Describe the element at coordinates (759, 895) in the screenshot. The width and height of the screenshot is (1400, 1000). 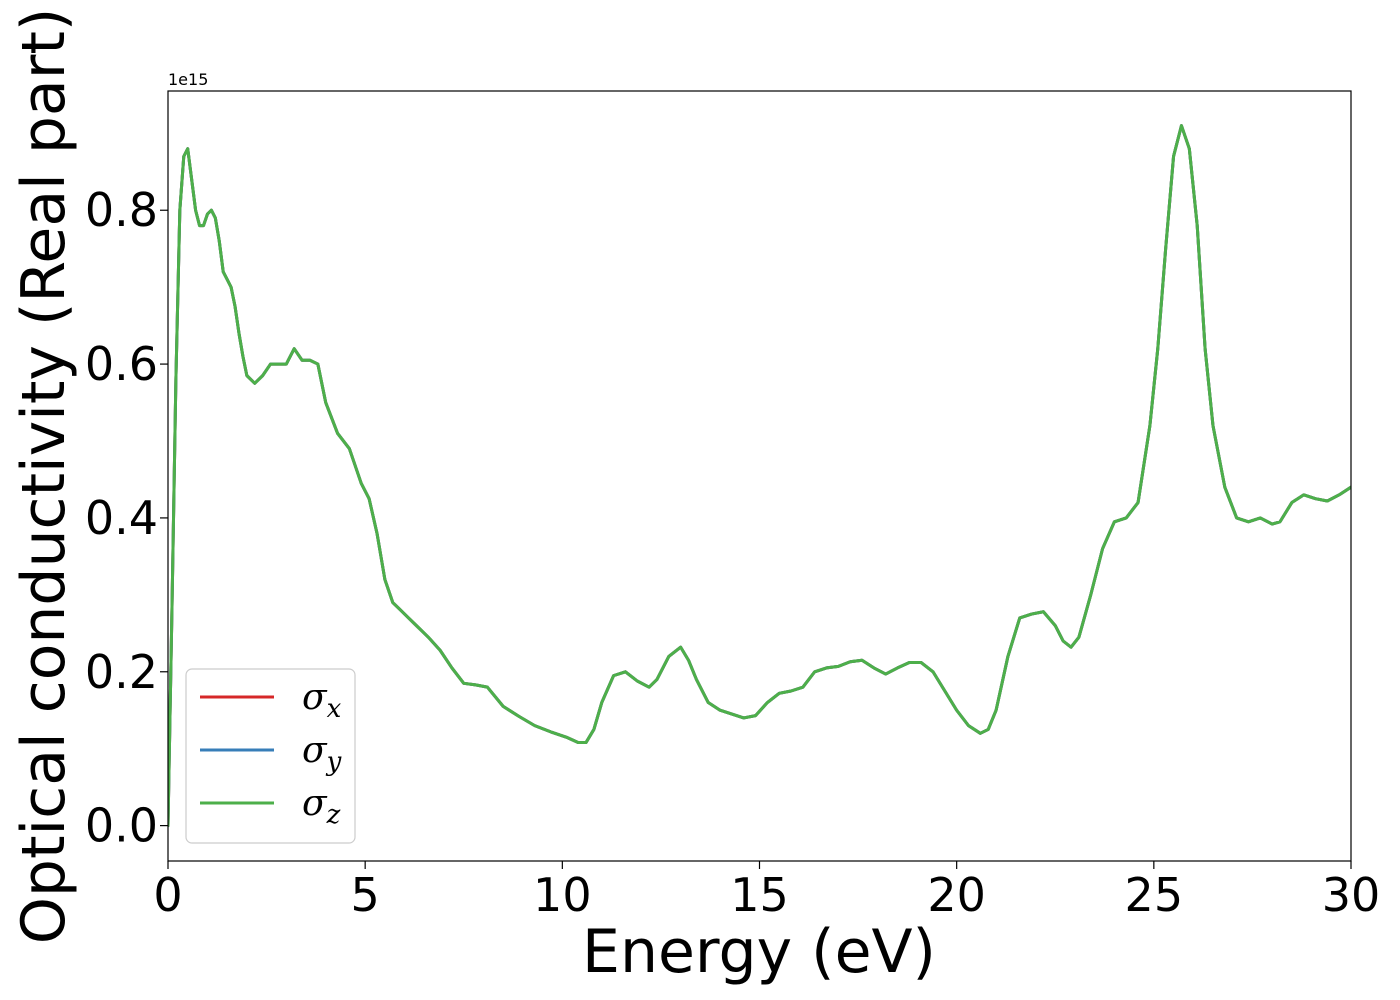
I see `x-tick-label: 15` at that location.